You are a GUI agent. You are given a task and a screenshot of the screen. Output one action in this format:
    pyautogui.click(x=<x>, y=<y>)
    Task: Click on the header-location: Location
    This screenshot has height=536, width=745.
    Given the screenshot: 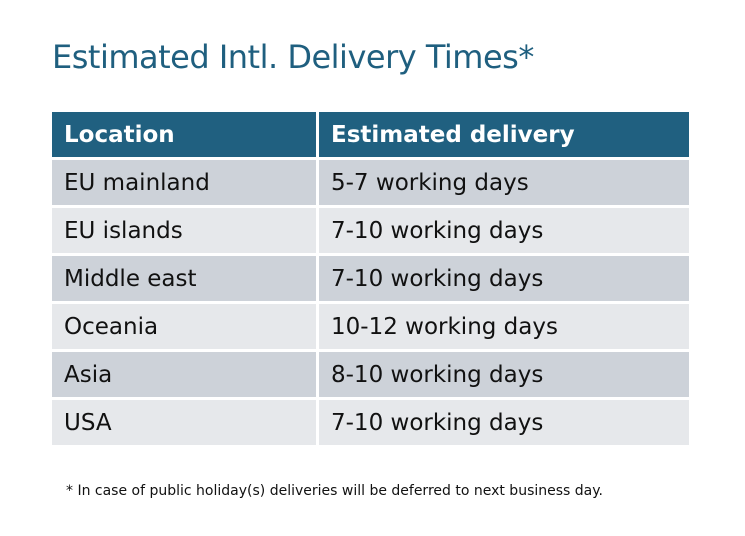 What is the action you would take?
    pyautogui.click(x=184, y=134)
    